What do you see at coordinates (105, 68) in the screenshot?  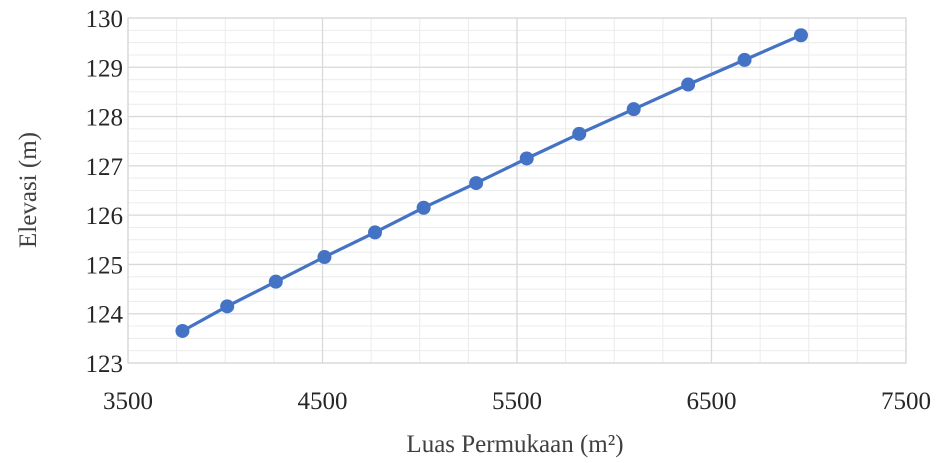 I see `y-tick-label: 129` at bounding box center [105, 68].